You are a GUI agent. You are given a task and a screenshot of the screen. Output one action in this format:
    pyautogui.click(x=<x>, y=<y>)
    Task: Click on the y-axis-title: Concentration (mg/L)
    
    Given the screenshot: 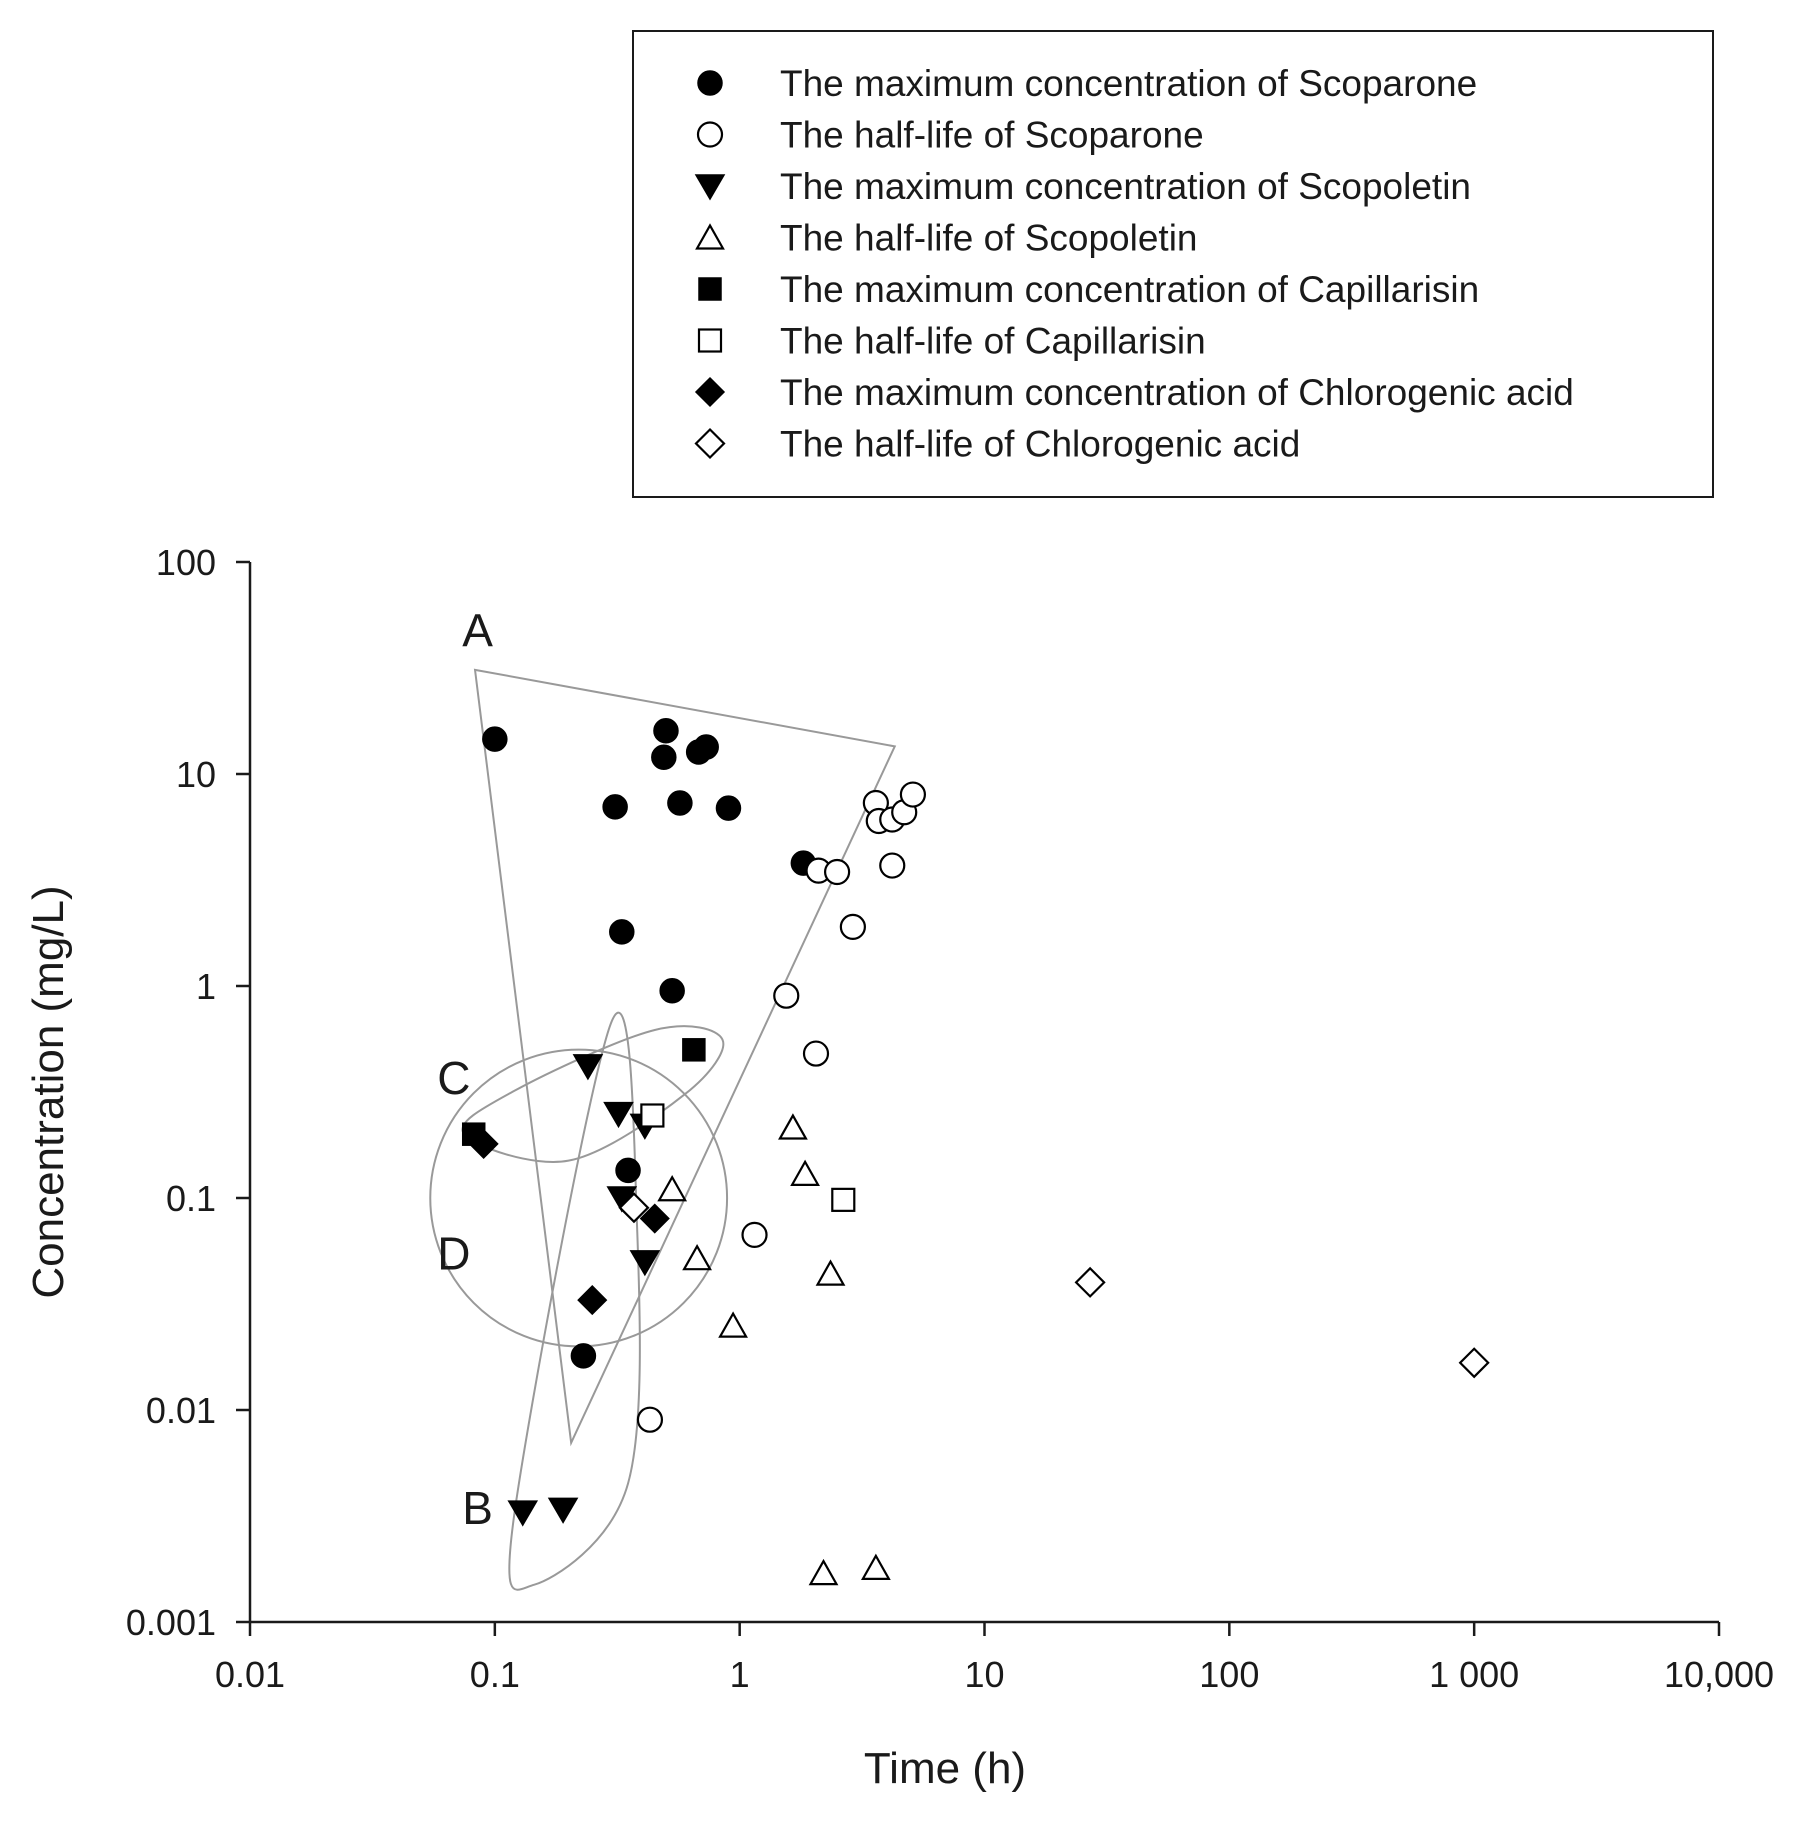 What is the action you would take?
    pyautogui.click(x=48, y=1091)
    